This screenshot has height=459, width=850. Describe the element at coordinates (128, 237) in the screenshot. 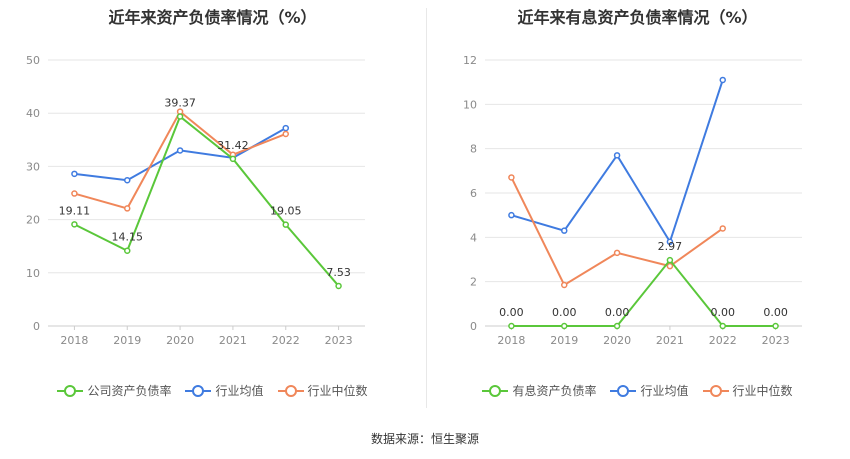

I see `data-label: 14.15` at that location.